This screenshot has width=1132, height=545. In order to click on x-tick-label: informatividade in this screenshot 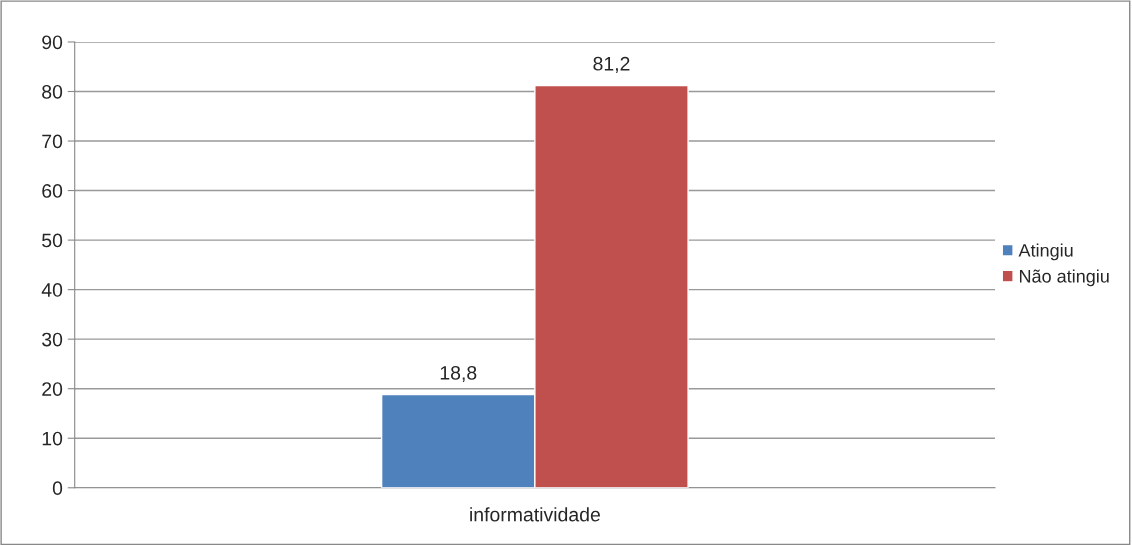, I will do `click(535, 514)`.